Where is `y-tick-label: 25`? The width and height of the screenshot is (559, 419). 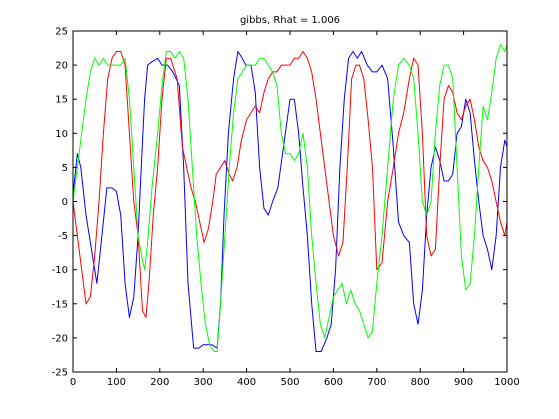
y-tick-label: 25 is located at coordinates (61, 32).